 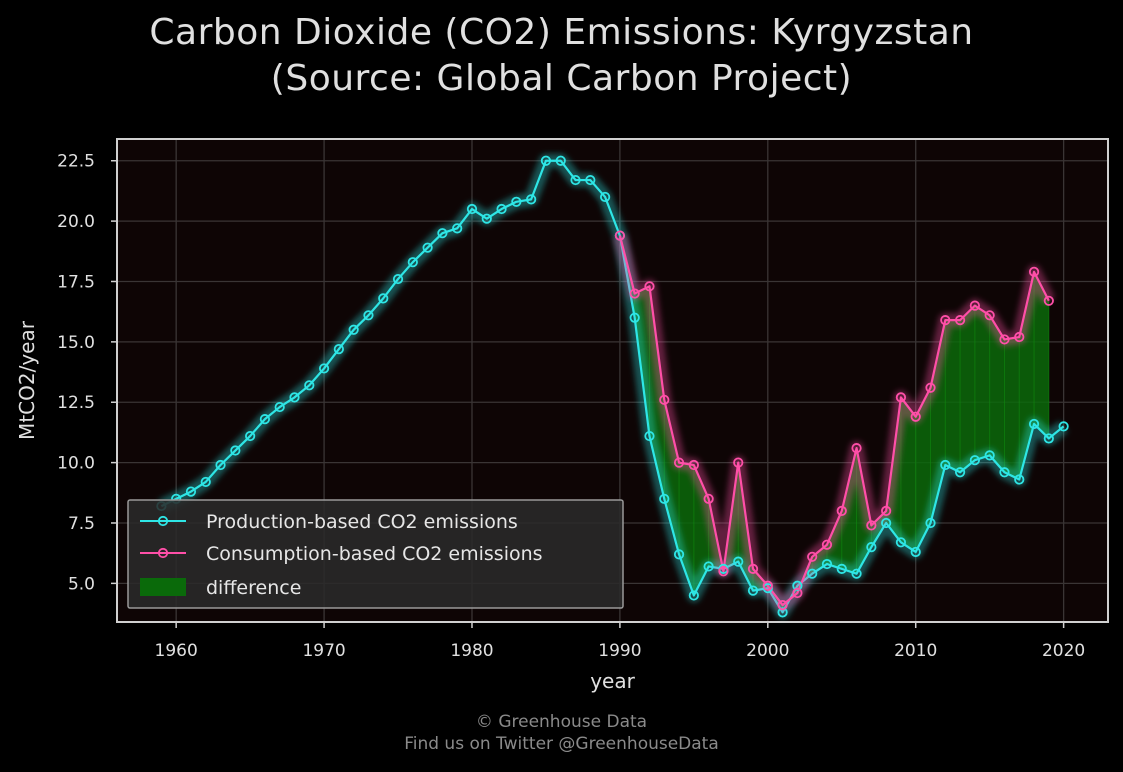 I want to click on y-axis-label: MtCO2/year, so click(x=27, y=380).